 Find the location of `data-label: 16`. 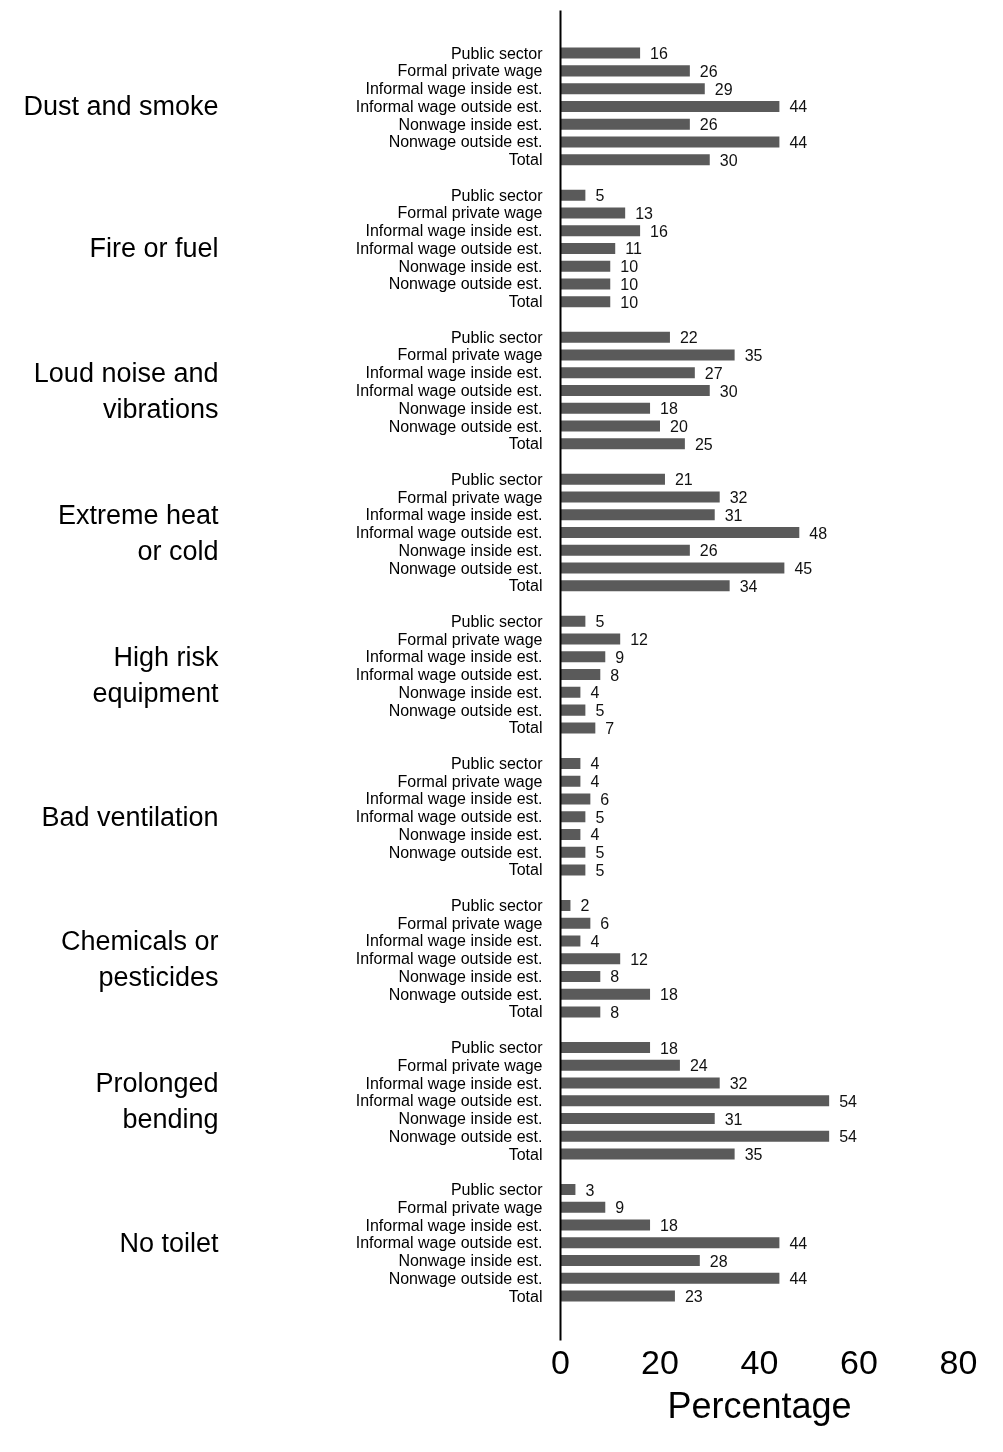

data-label: 16 is located at coordinates (659, 231).